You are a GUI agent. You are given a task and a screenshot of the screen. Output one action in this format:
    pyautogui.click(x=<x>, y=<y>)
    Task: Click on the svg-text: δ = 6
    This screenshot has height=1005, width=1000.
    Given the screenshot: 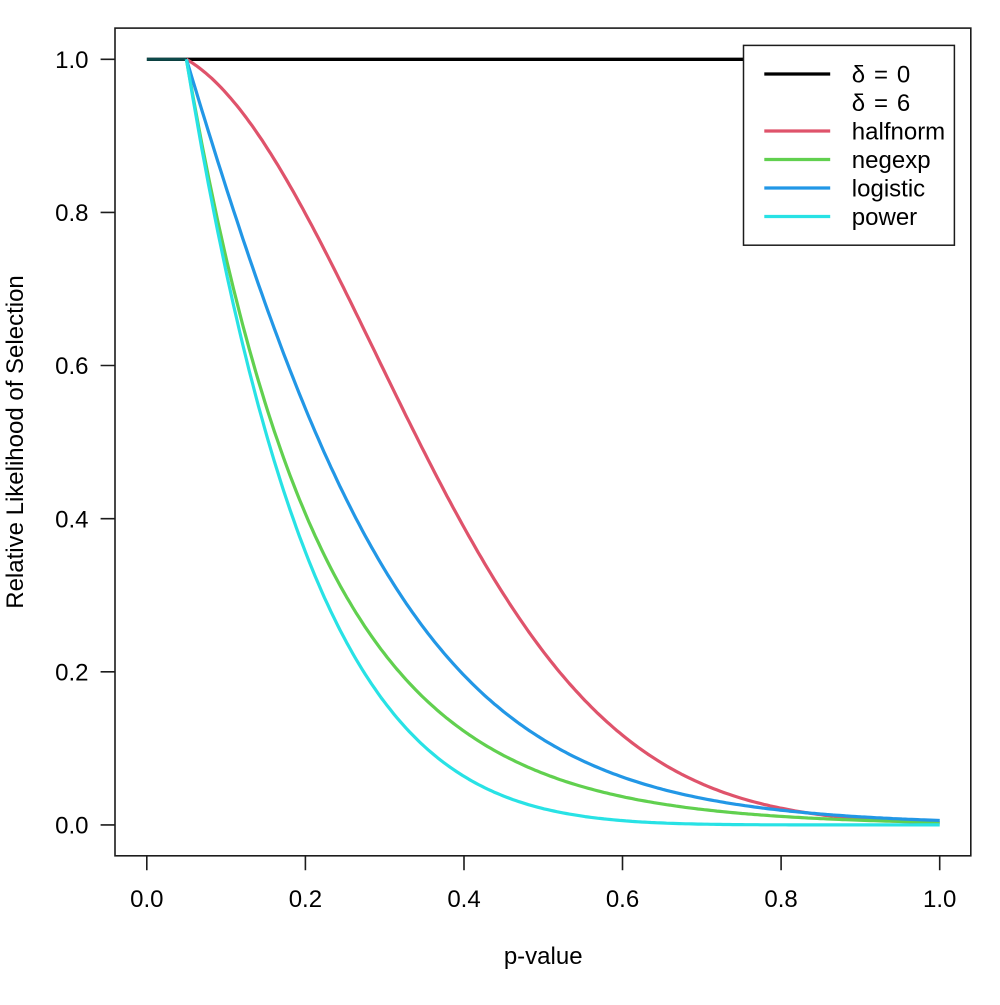 What is the action you would take?
    pyautogui.click(x=882, y=103)
    